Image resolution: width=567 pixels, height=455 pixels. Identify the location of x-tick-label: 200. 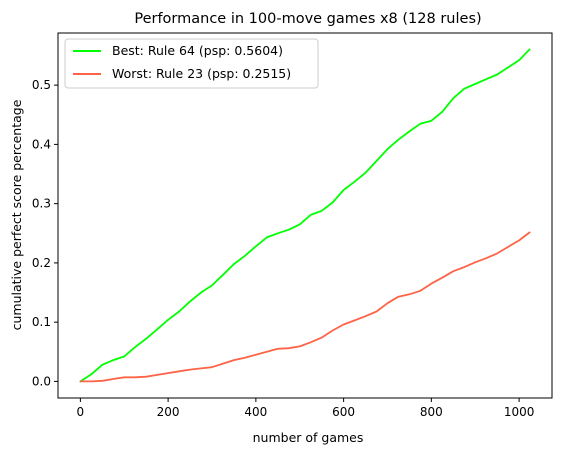
(168, 412).